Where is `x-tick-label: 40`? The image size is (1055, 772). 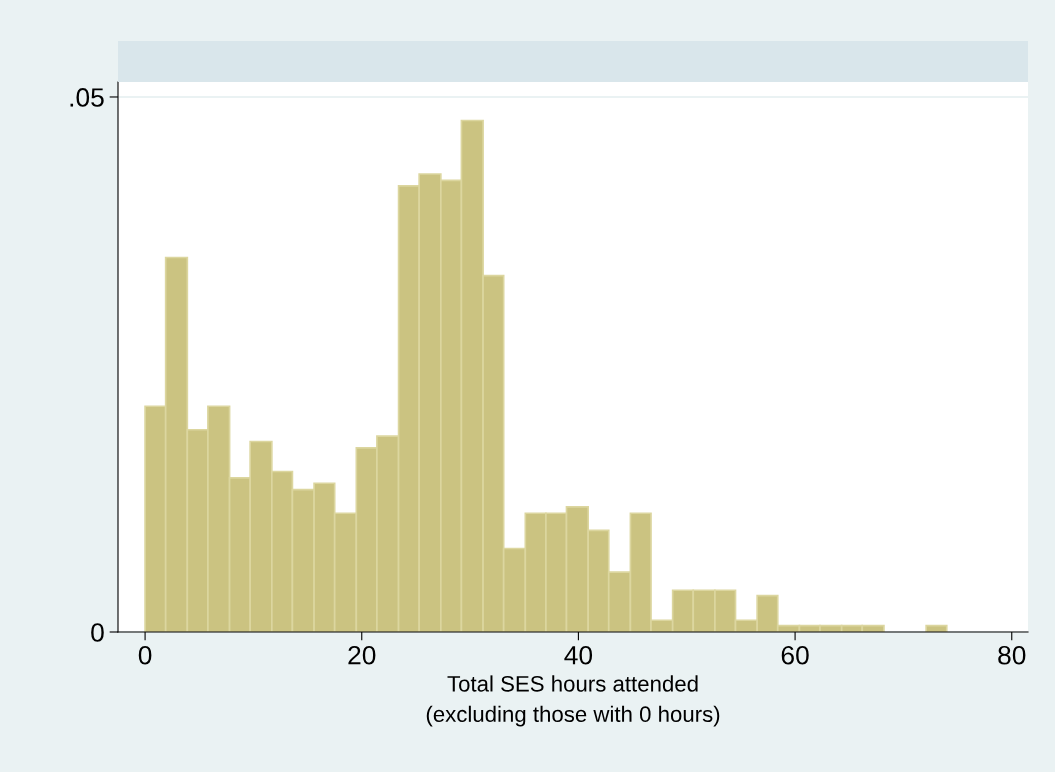
x-tick-label: 40 is located at coordinates (578, 655).